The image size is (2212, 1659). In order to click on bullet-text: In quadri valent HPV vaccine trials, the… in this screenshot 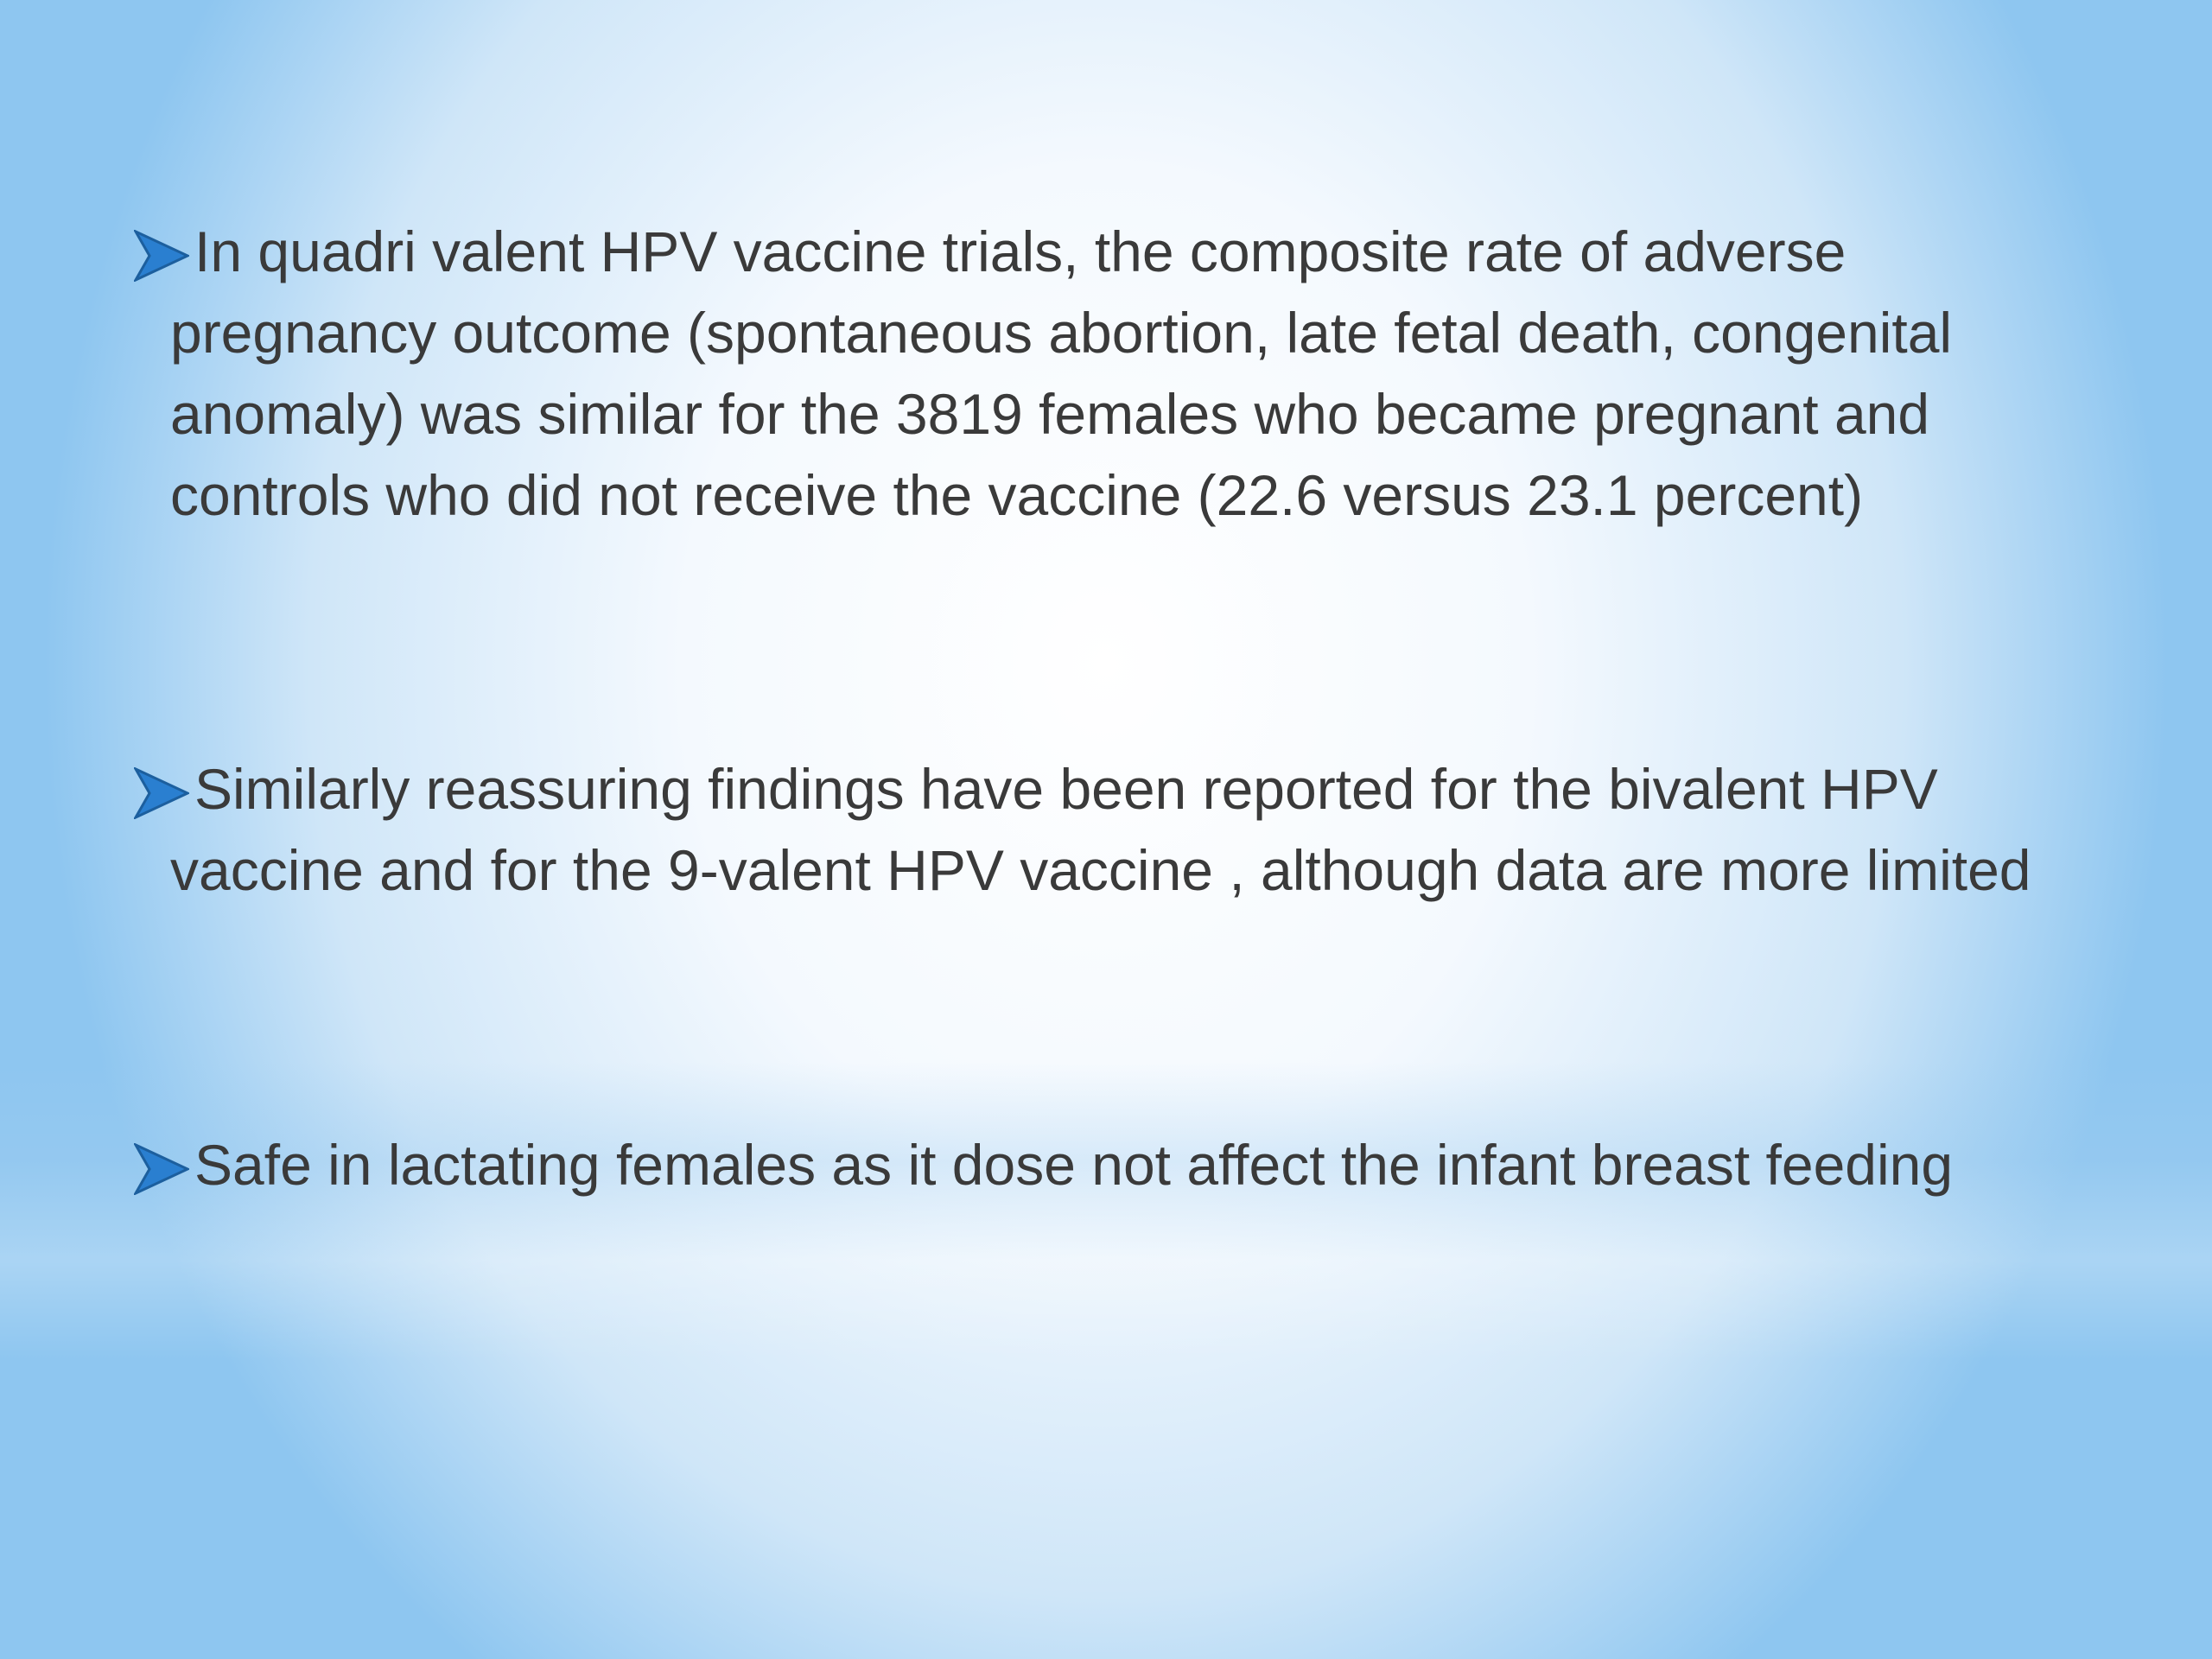, I will do `click(1061, 373)`.